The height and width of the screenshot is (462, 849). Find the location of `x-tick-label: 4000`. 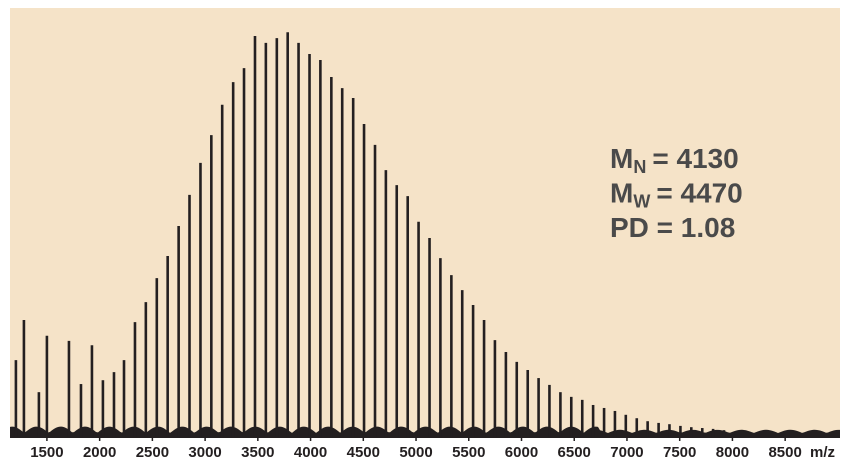

x-tick-label: 4000 is located at coordinates (310, 452).